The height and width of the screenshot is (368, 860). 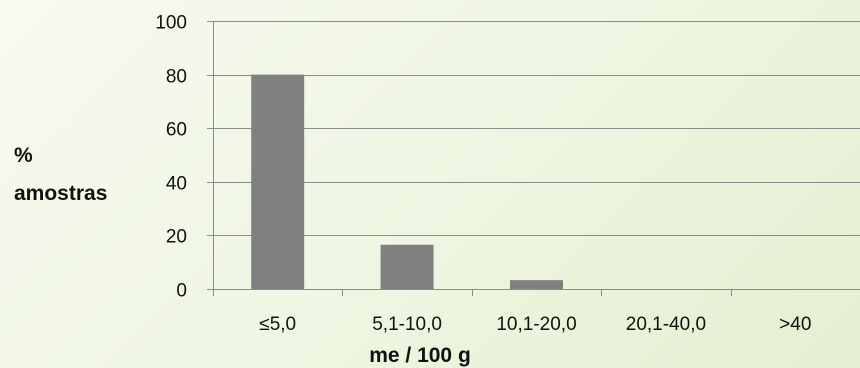 I want to click on y-tick-label-0: 0, so click(x=181, y=291).